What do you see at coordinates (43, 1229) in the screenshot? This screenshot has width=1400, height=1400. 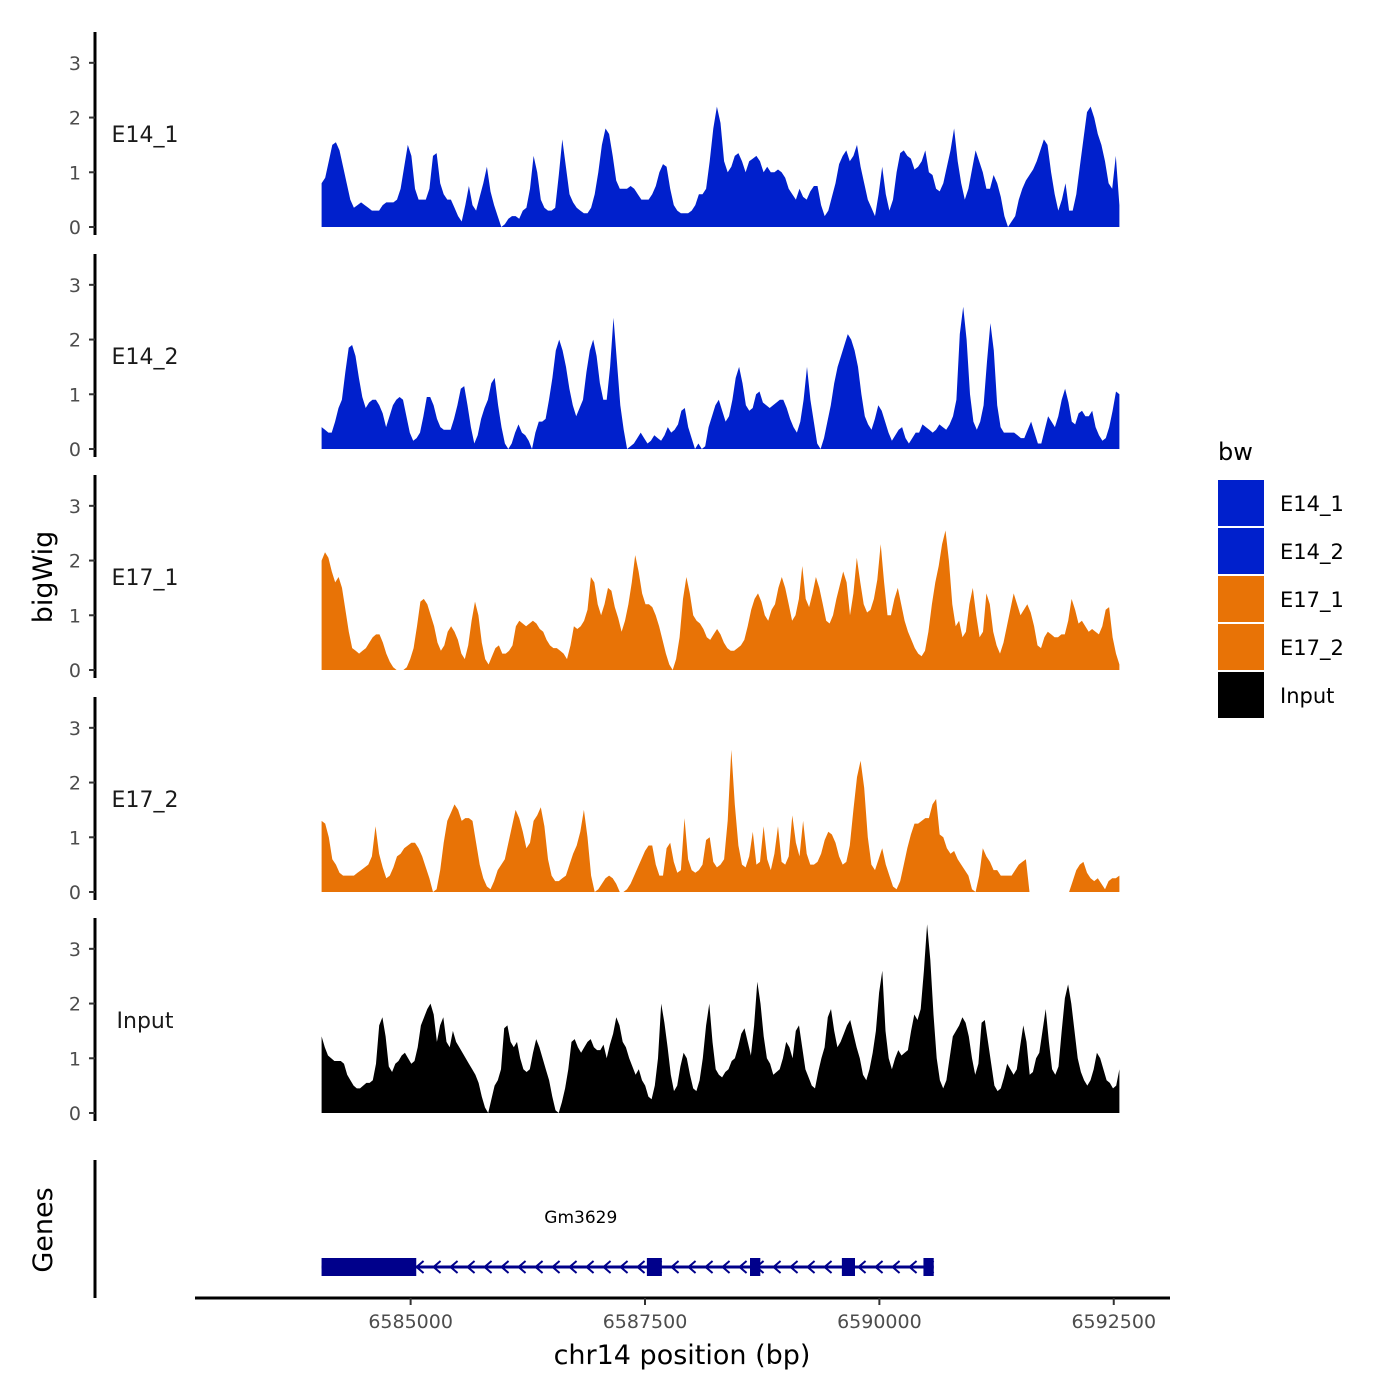 I see `y-axis-title-genes: Genes` at bounding box center [43, 1229].